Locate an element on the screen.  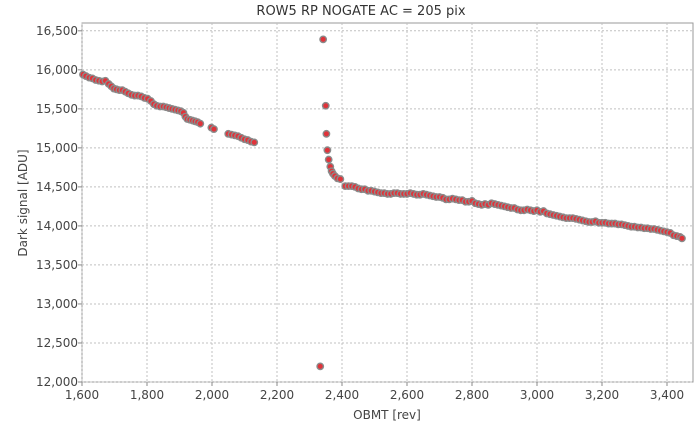
y-tick-label: 16,000 is located at coordinates (57, 70).